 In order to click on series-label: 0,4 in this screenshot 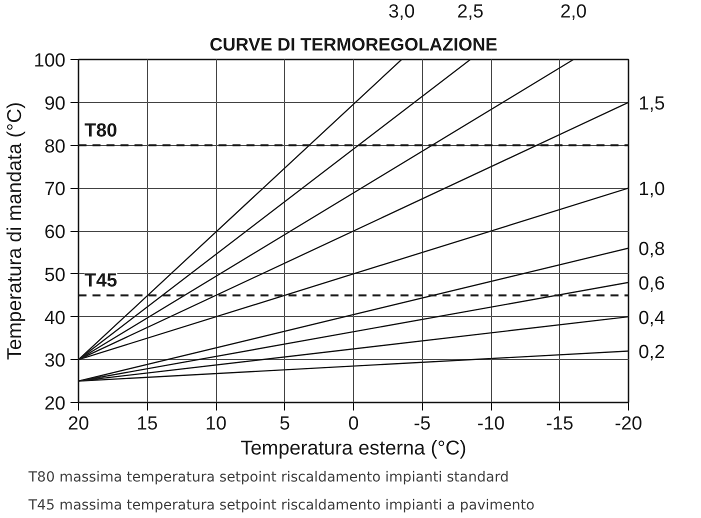, I will do `click(652, 318)`.